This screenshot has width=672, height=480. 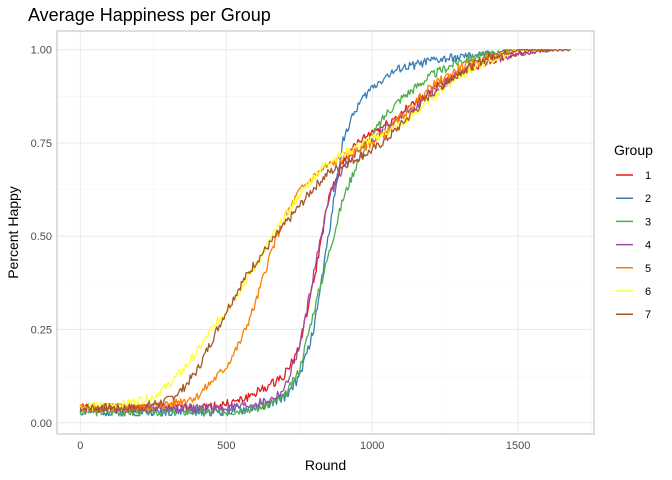 What do you see at coordinates (633, 231) in the screenshot?
I see `legend: Group 1 2 3 4 5 6 7` at bounding box center [633, 231].